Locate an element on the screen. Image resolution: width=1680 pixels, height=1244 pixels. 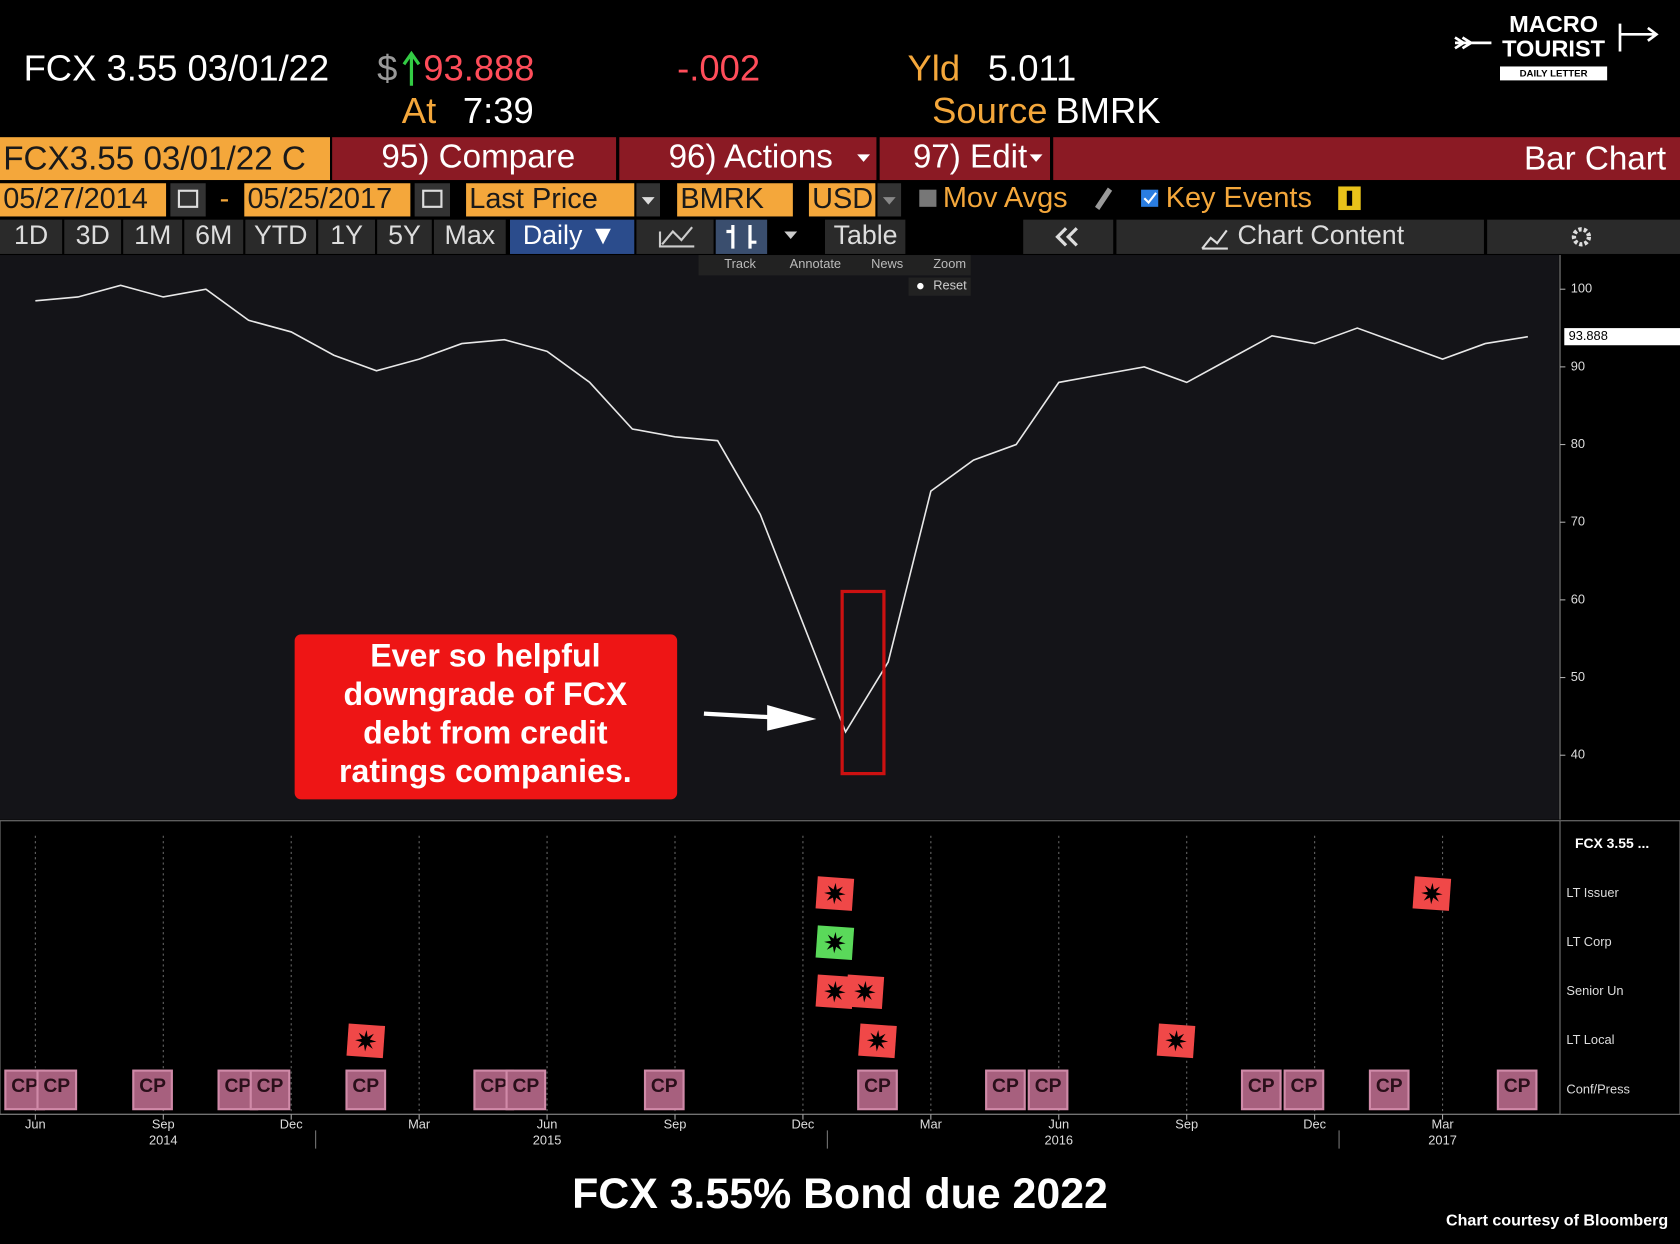
event-row-label: Senior Un is located at coordinates (1594, 990).